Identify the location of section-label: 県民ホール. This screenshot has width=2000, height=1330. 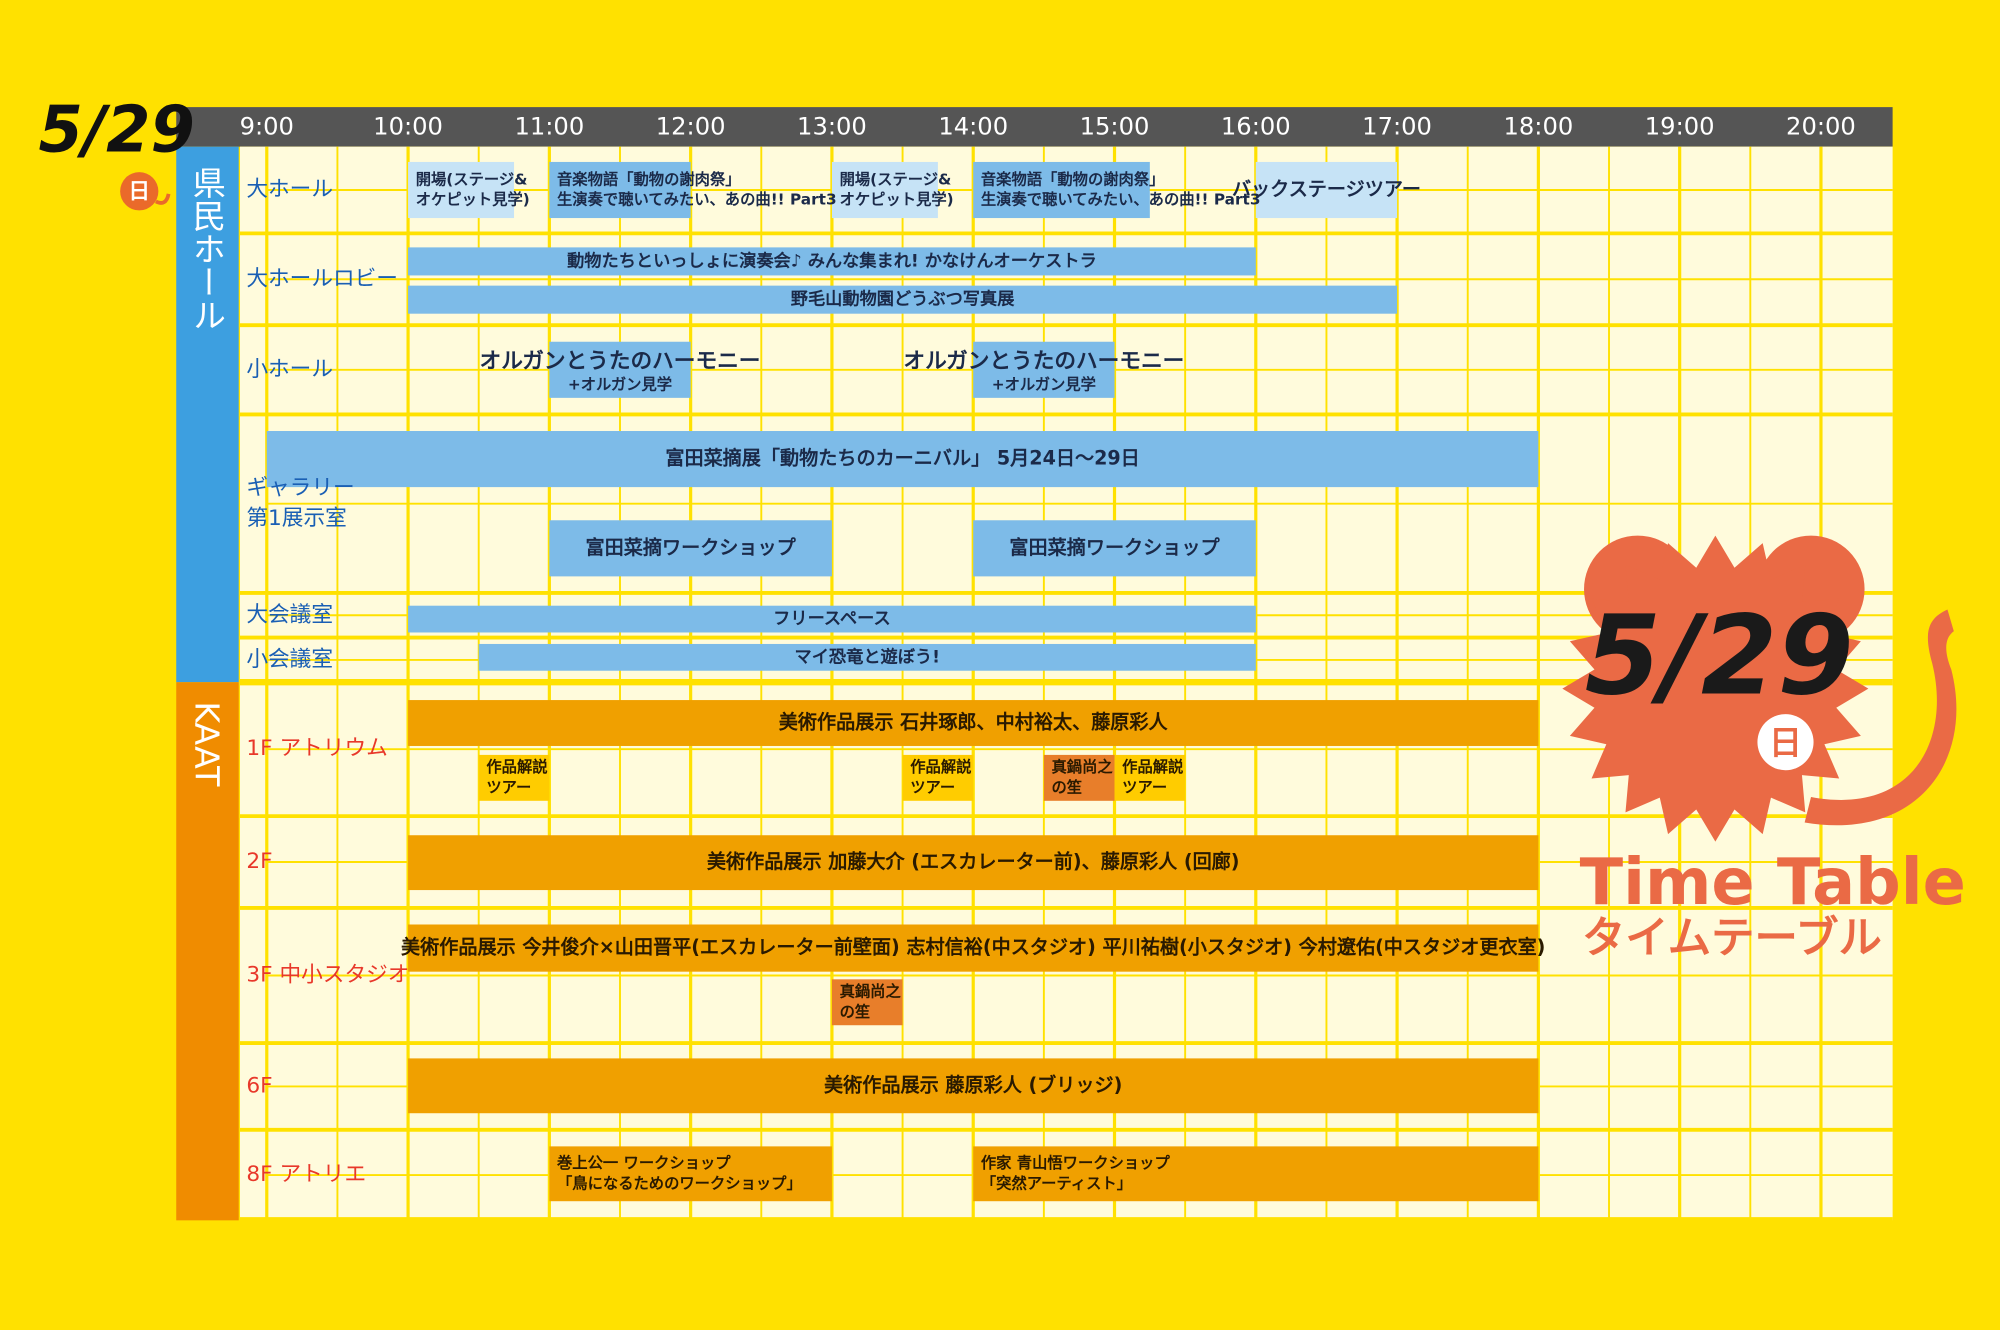
(206, 249).